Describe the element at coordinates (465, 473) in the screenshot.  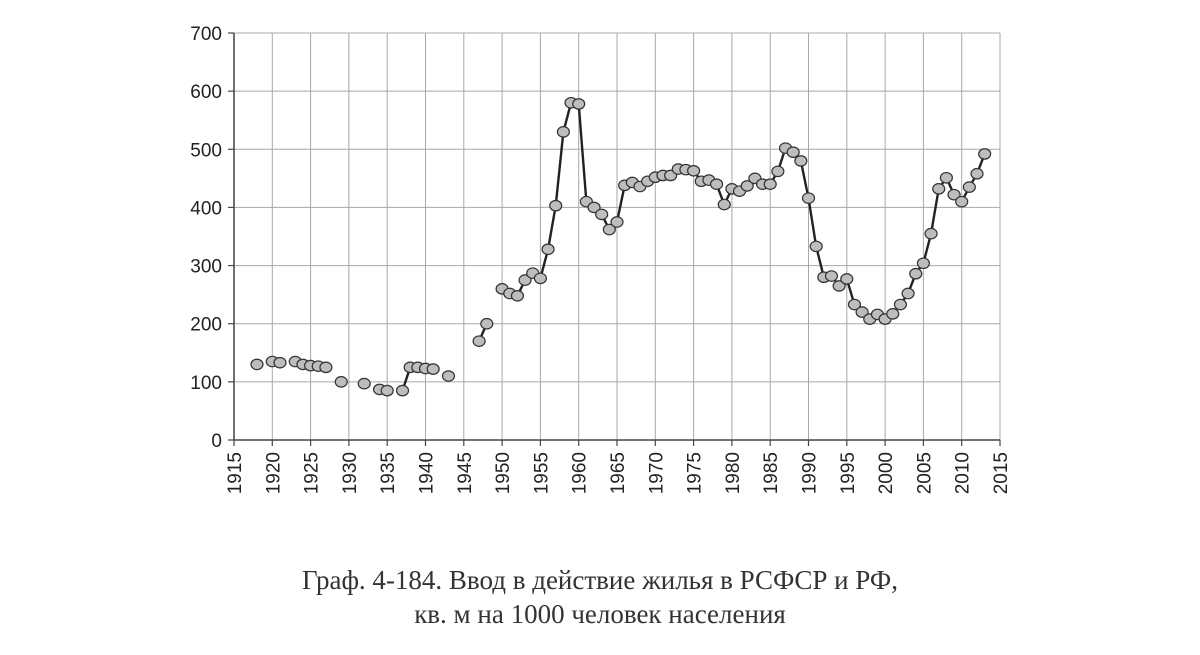
I see `x-tick-label: 1945` at that location.